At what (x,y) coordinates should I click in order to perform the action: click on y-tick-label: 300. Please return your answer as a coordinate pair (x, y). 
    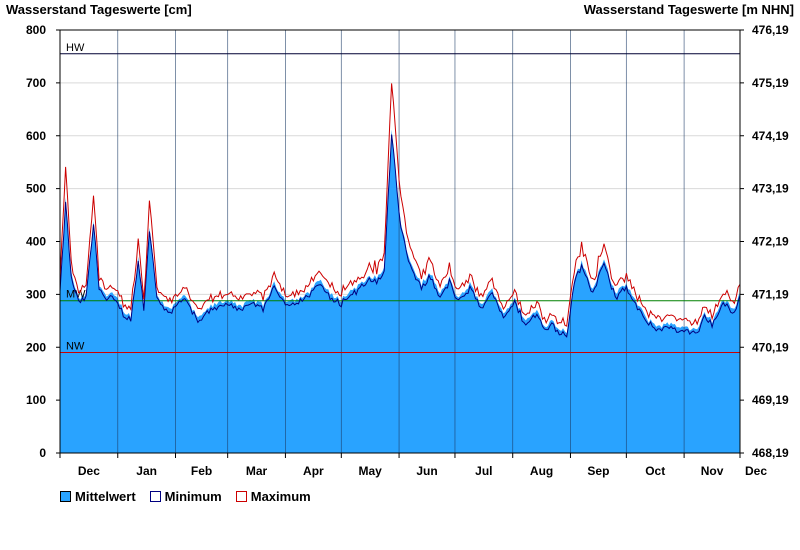
    Looking at the image, I should click on (36, 294).